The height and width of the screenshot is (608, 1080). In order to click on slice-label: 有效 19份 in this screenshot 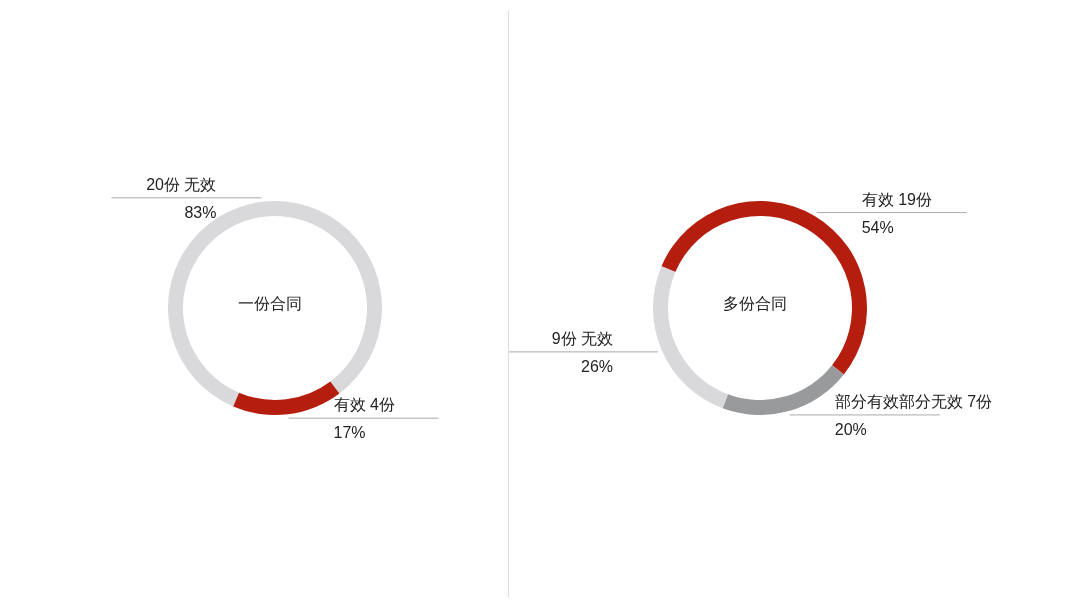, I will do `click(896, 199)`.